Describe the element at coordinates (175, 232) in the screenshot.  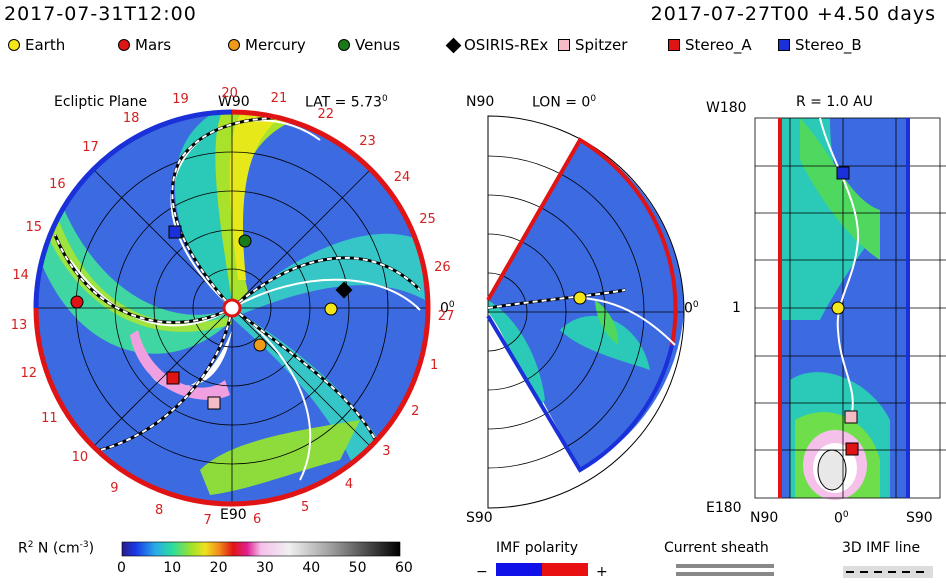
I see `stereo-b-position-icon` at that location.